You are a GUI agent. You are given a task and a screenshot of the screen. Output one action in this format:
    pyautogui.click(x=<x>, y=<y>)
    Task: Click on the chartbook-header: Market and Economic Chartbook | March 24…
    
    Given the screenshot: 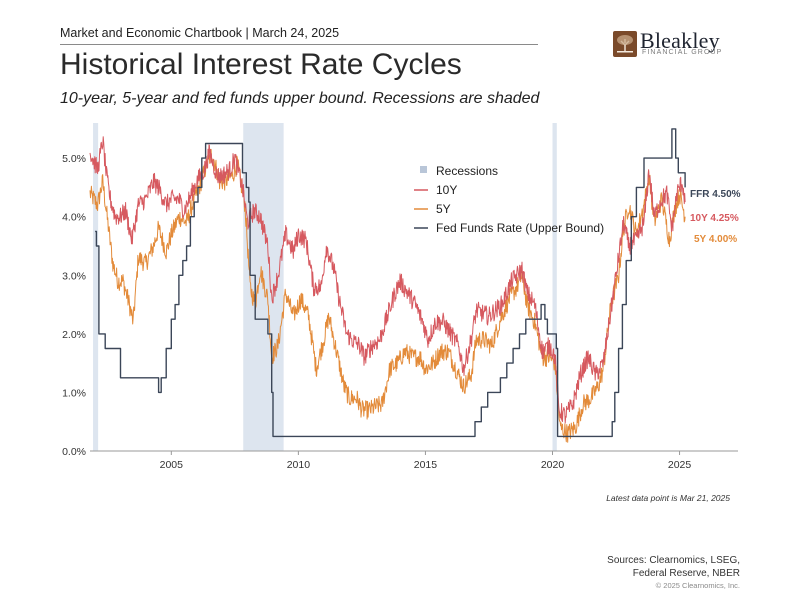 What is the action you would take?
    pyautogui.click(x=200, y=33)
    